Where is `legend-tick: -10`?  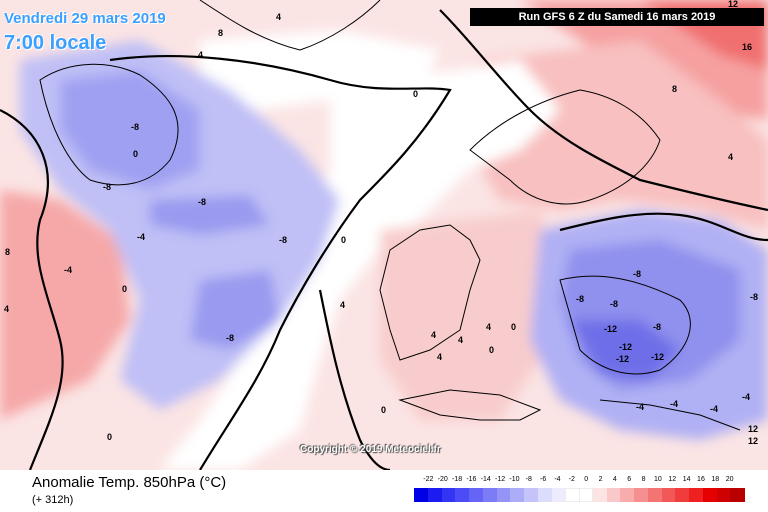 legend-tick: -10 is located at coordinates (514, 479).